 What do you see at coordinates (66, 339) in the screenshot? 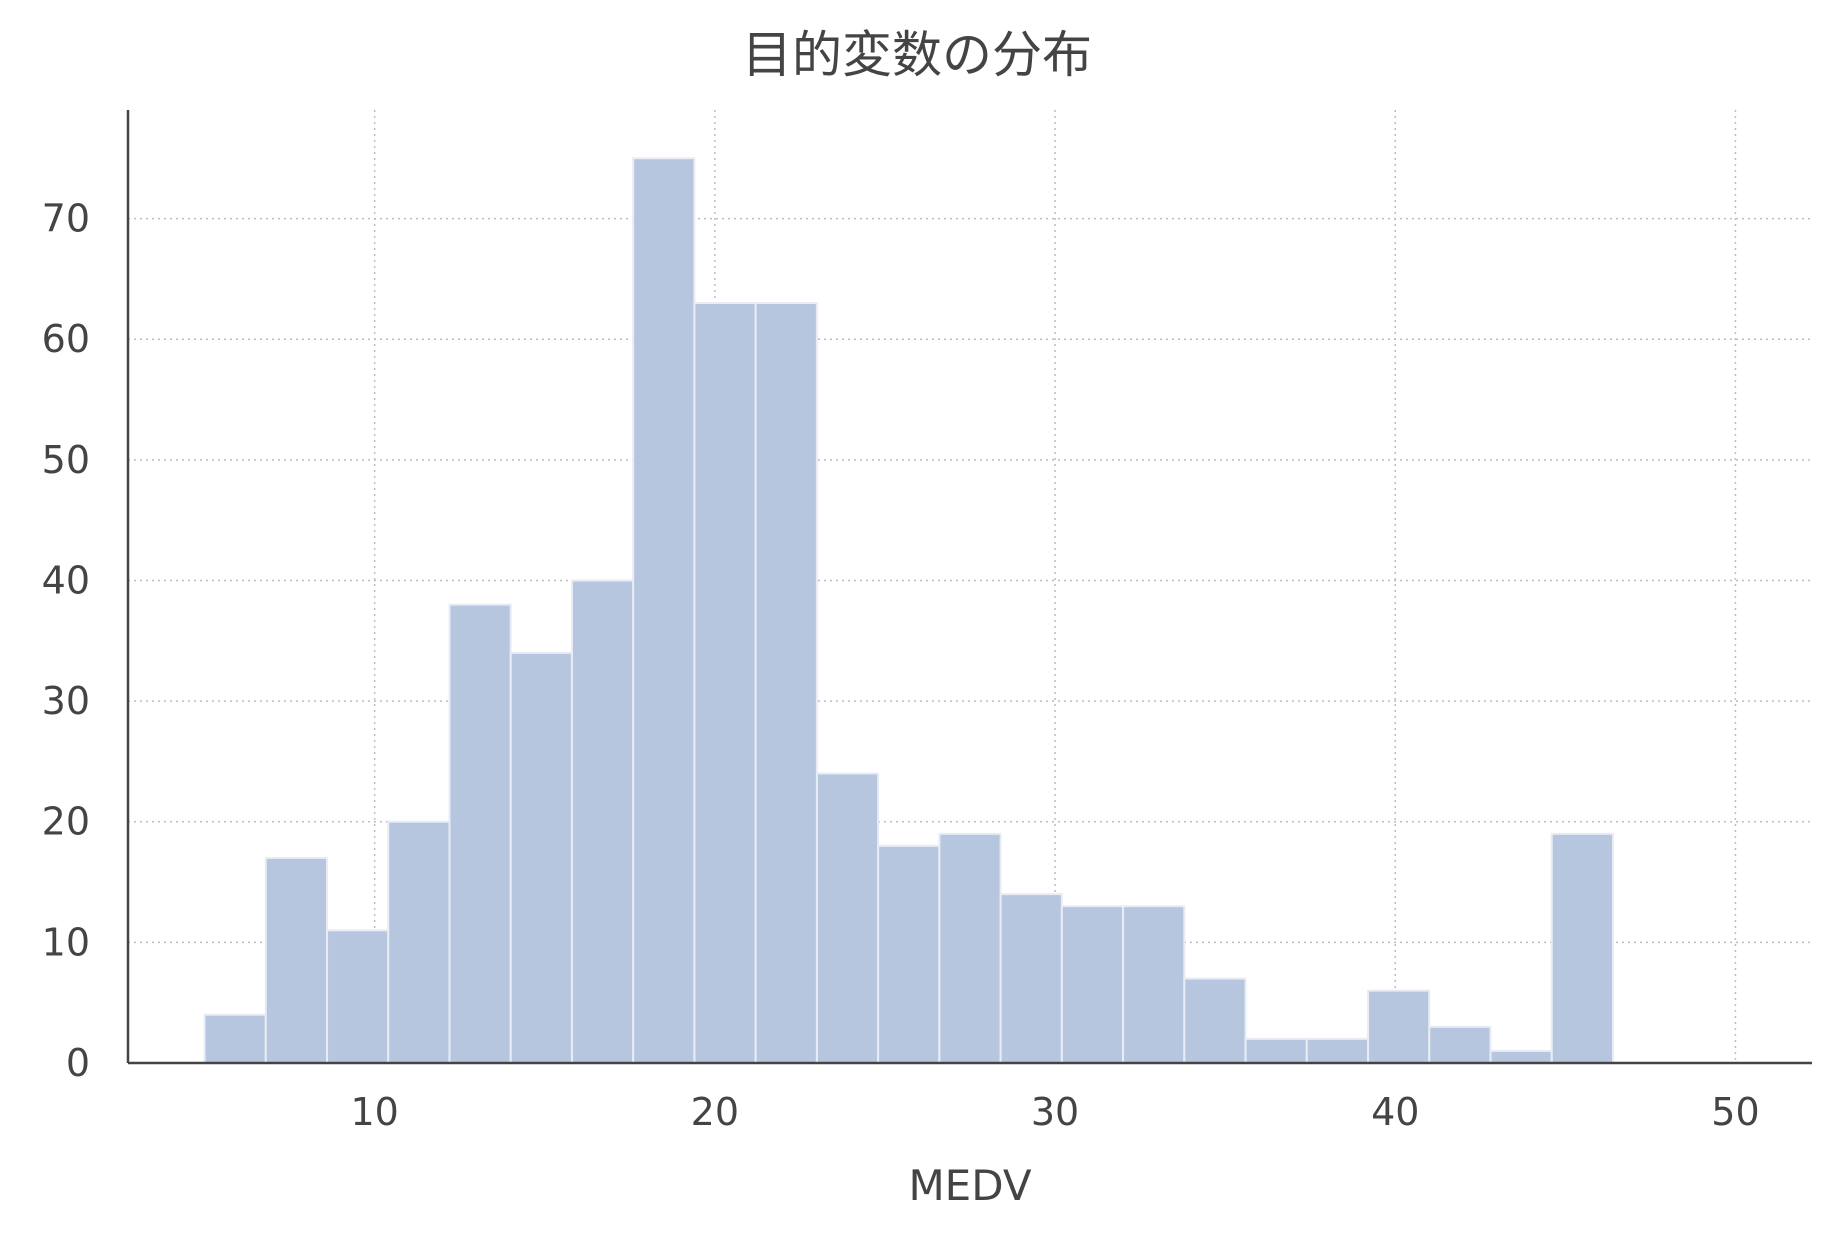
I see `y-tick-label: 60` at bounding box center [66, 339].